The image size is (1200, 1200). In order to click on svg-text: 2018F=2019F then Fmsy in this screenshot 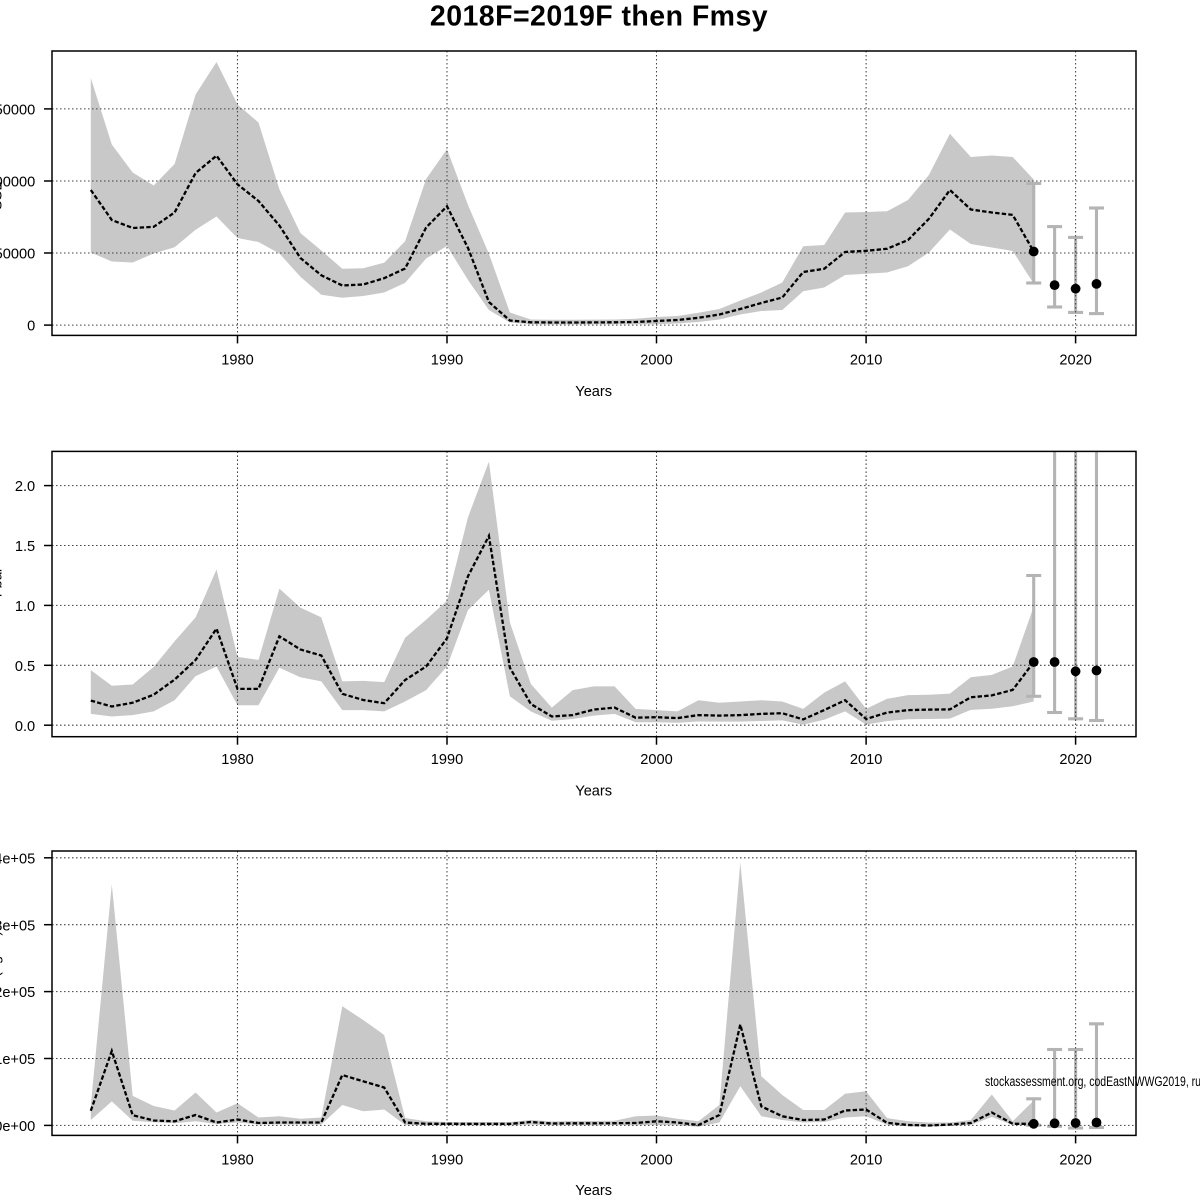, I will do `click(599, 17)`.